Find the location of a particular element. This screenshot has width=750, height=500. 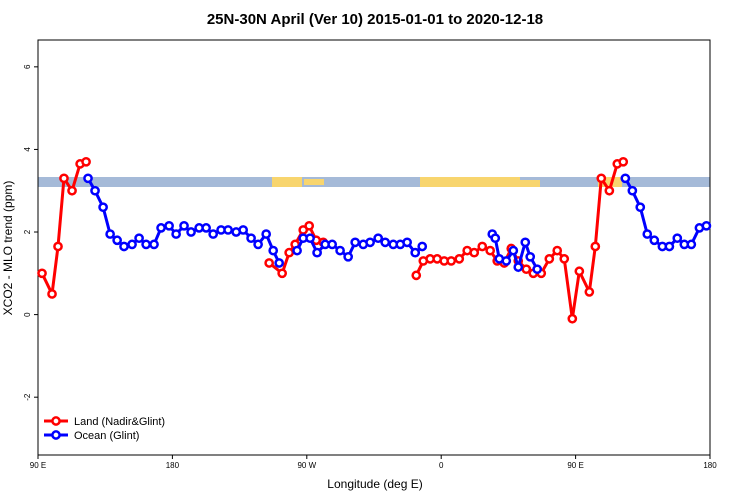

y-axis-label: XCO2 - MLO trend (ppm) is located at coordinates (8, 248).